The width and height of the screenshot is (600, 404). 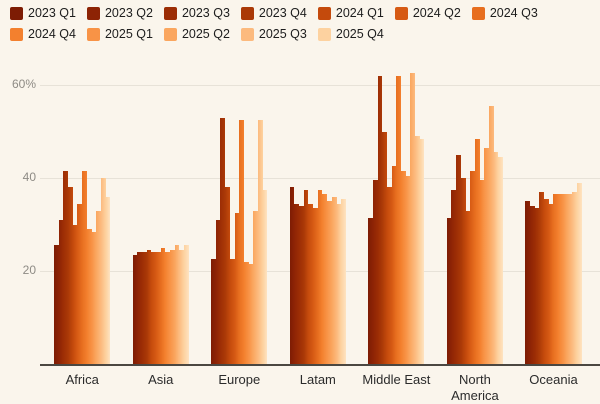 I want to click on bar-latam-2024-q3, so click(x=320, y=276).